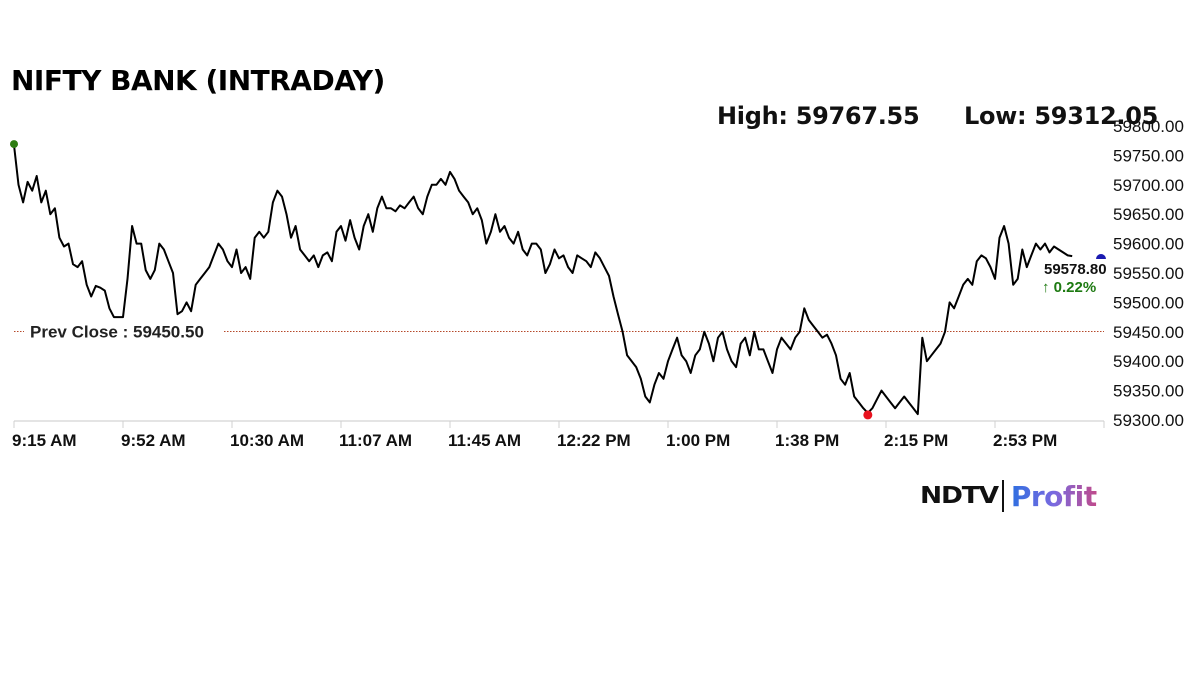 This screenshot has height=675, width=1200. What do you see at coordinates (1148, 391) in the screenshot?
I see `y-tick-label: 59350.00` at bounding box center [1148, 391].